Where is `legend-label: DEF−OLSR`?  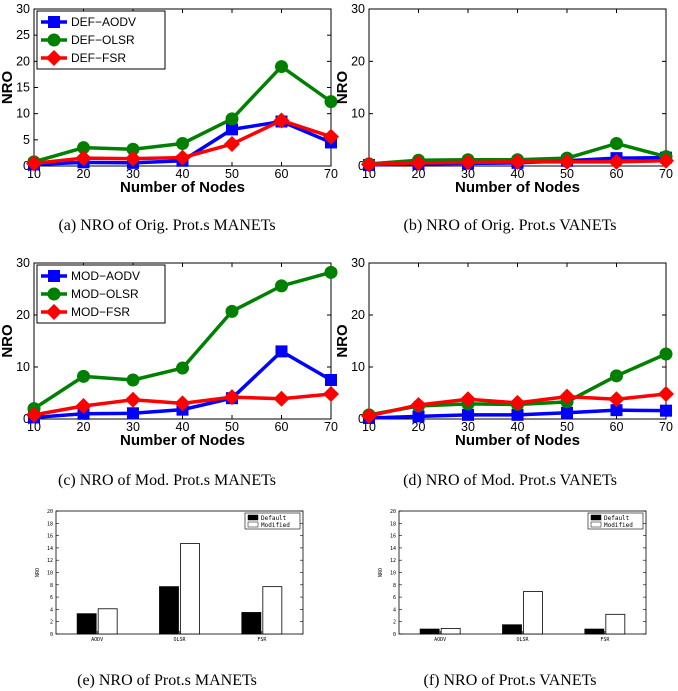
legend-label: DEF−OLSR is located at coordinates (103, 40).